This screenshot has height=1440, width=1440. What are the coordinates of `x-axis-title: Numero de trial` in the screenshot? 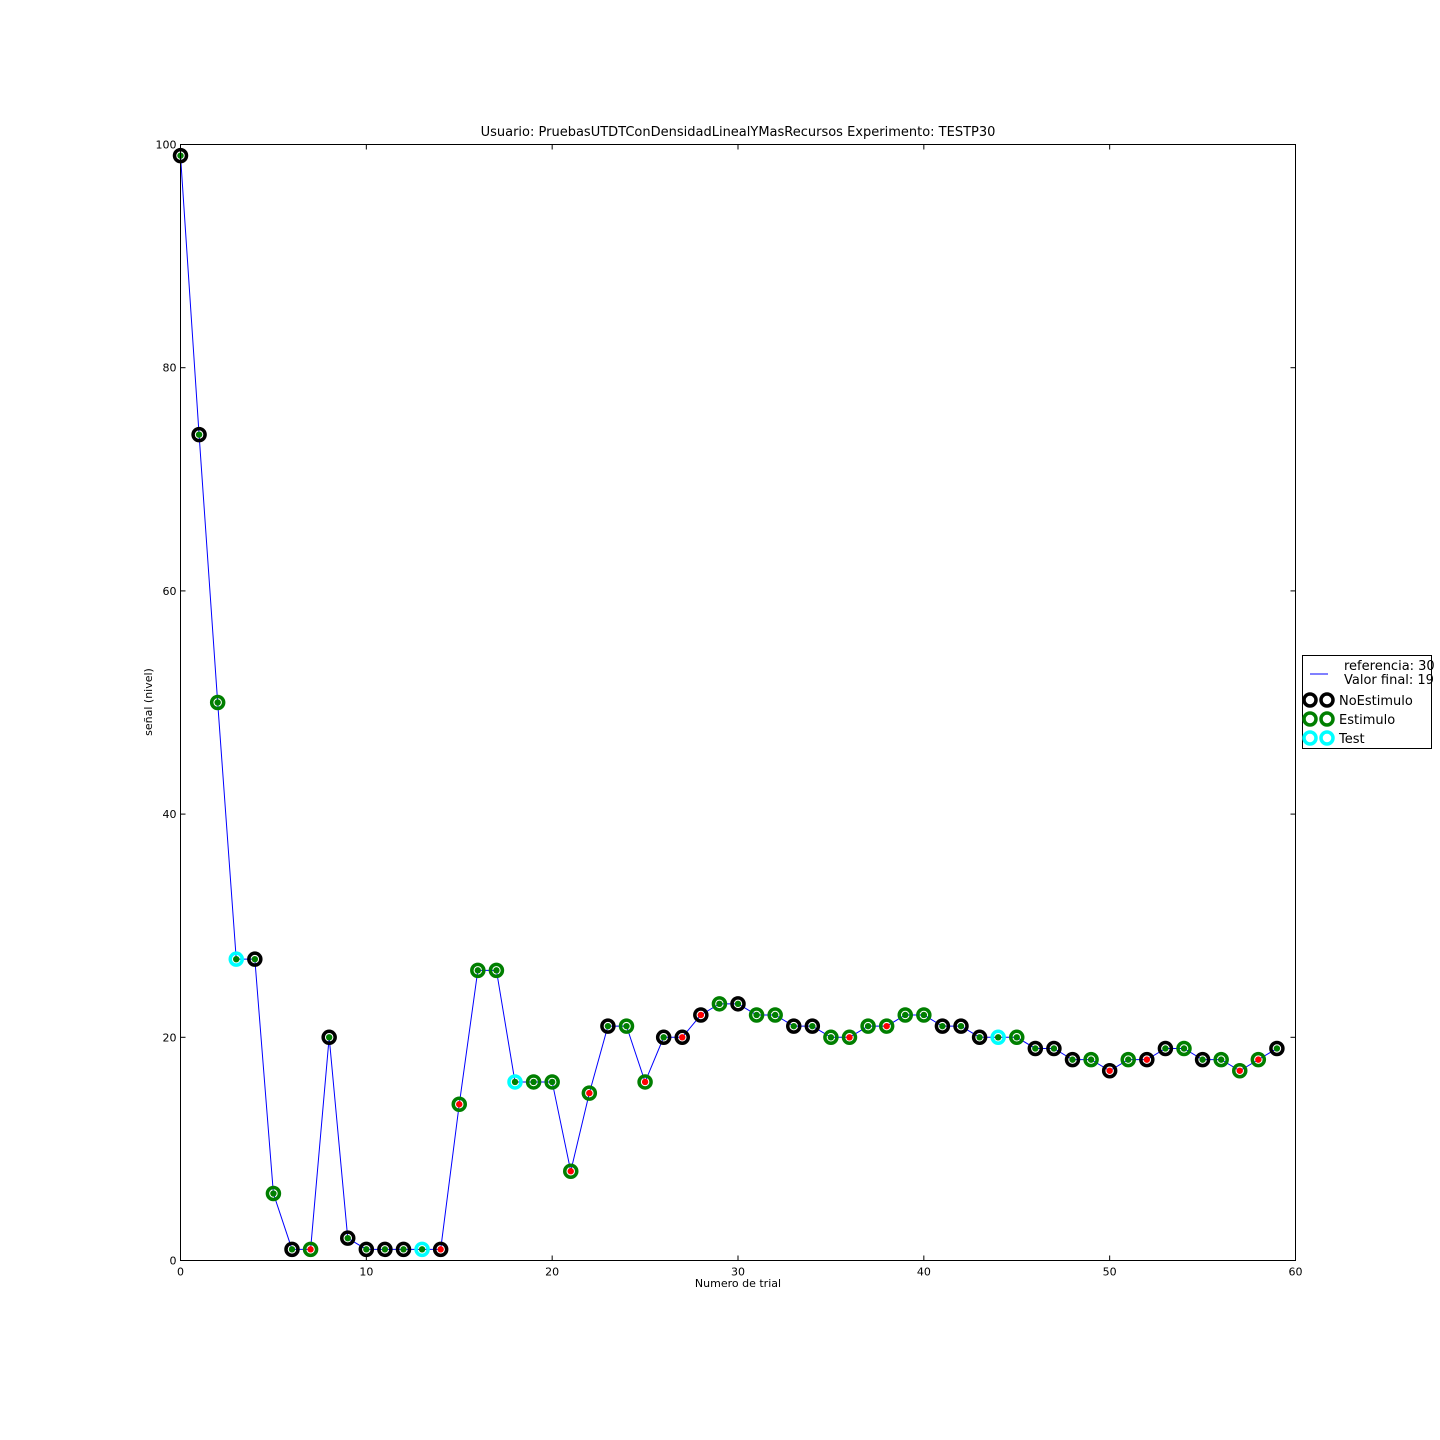 It's located at (738, 1283).